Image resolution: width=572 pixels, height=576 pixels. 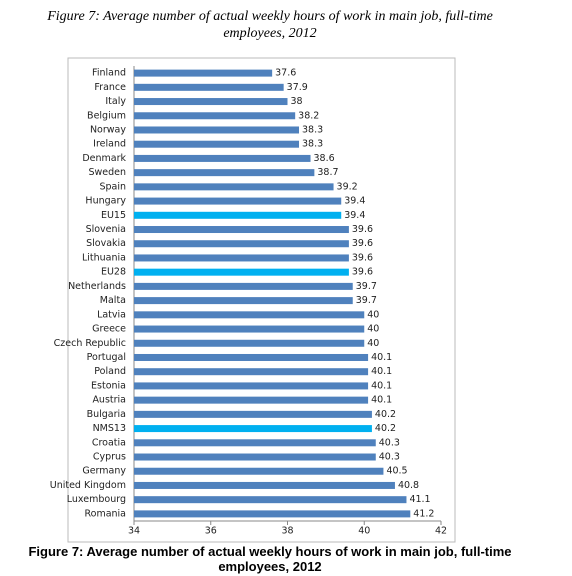 I want to click on x-tick-label: 34, so click(x=134, y=531).